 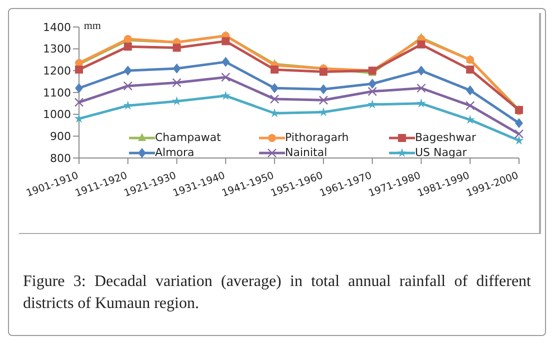 I want to click on legend-label: Almora, so click(x=174, y=152).